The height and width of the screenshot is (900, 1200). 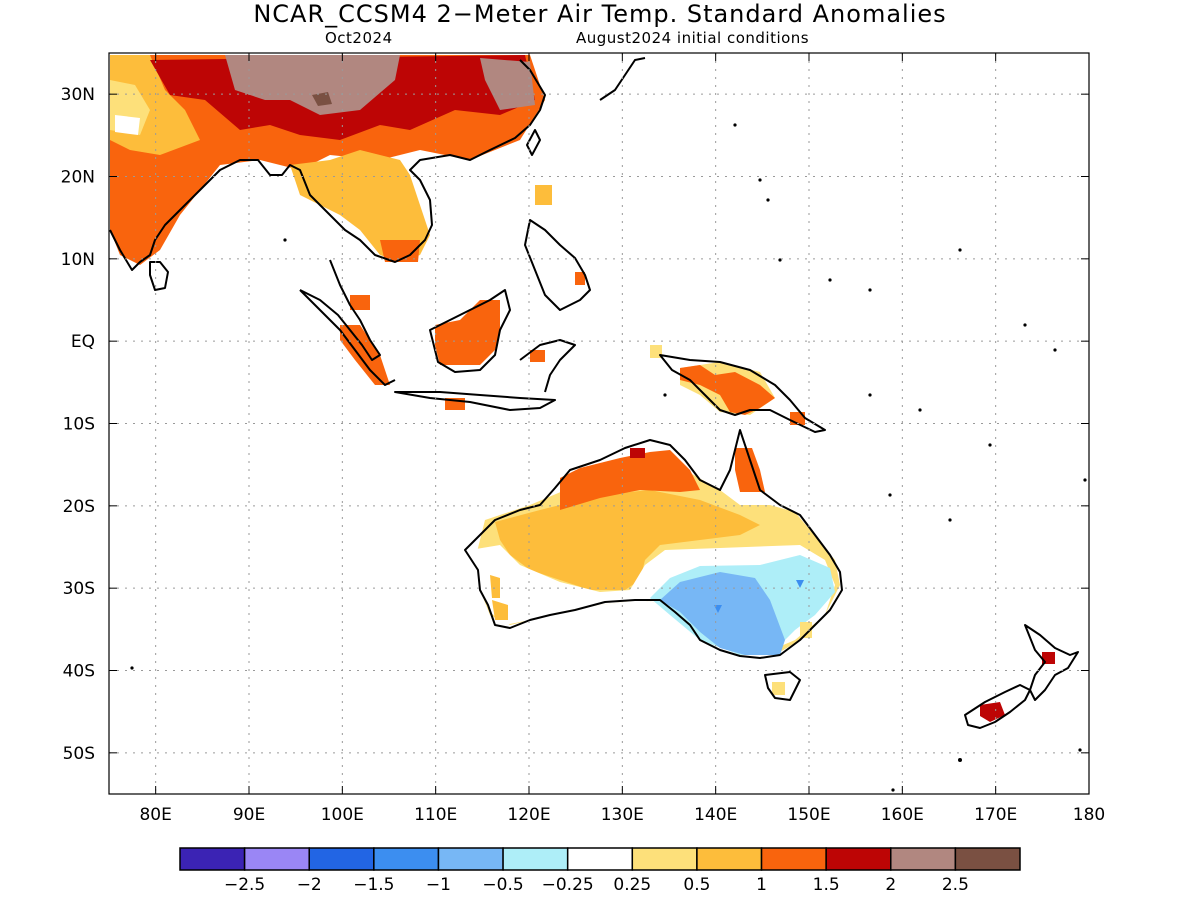 What do you see at coordinates (78, 178) in the screenshot?
I see `lat-tick-label: 20N` at bounding box center [78, 178].